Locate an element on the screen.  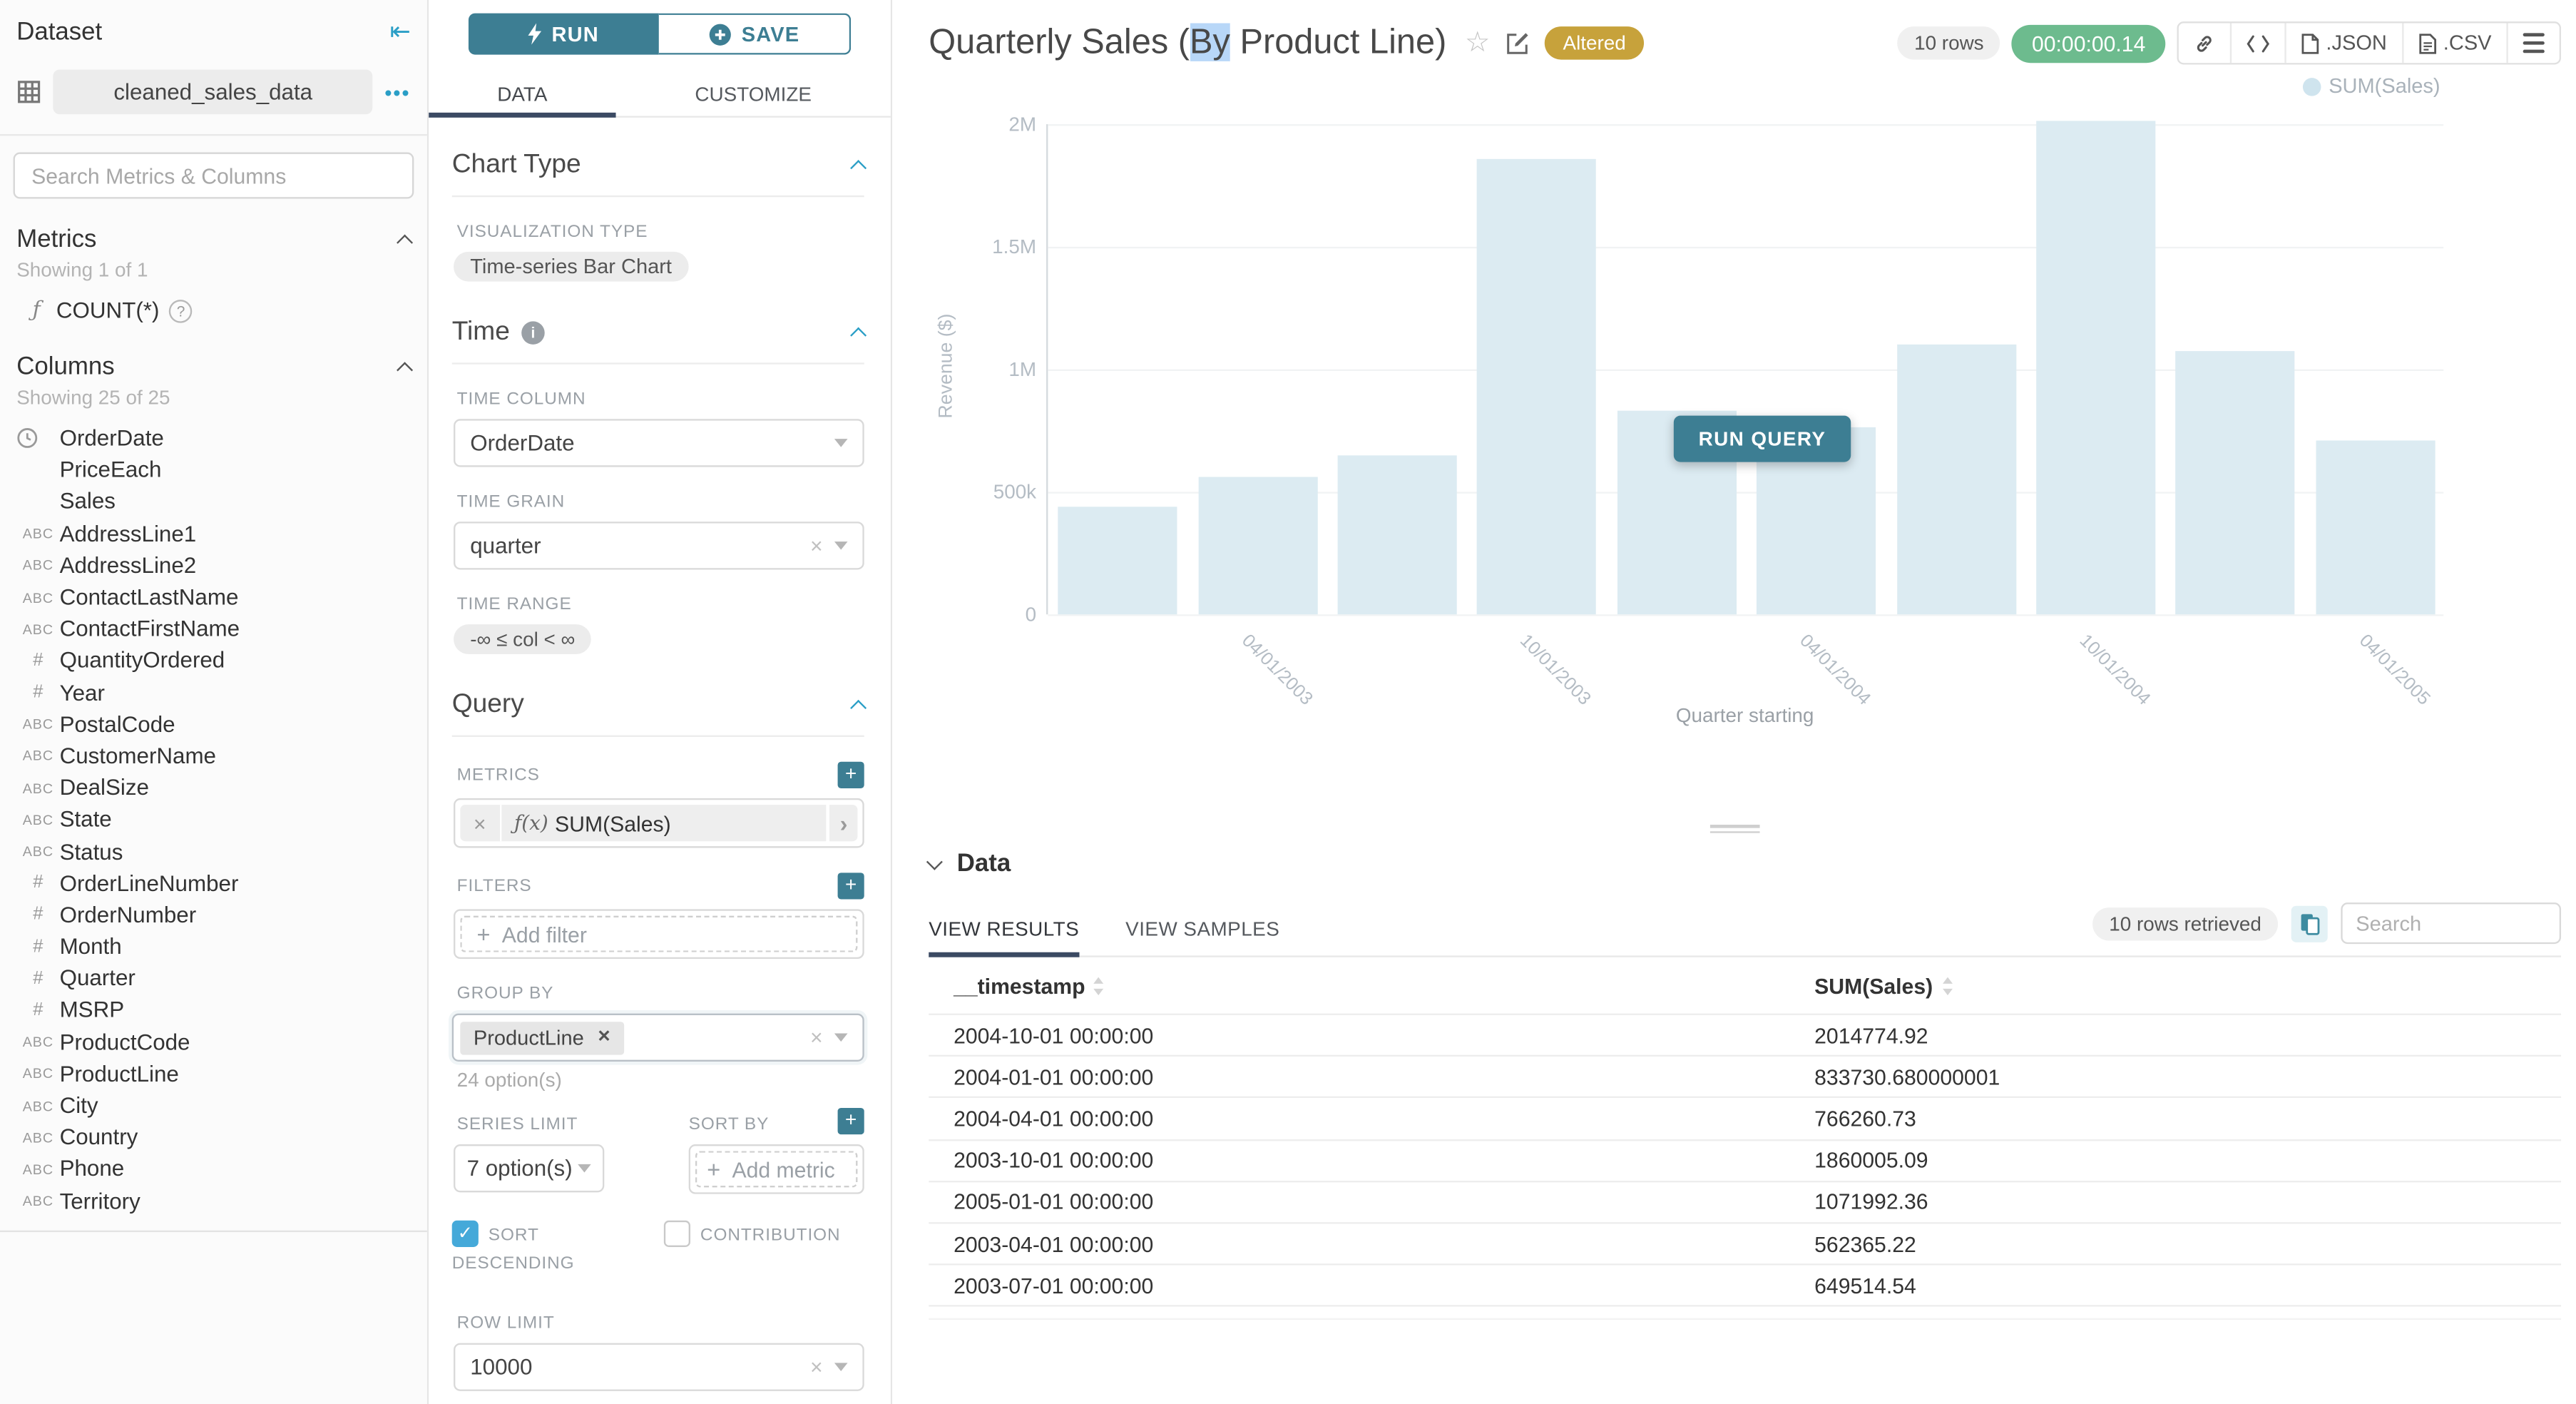
metric-control: × ƒ(x) SUM(Sales) › is located at coordinates (659, 823).